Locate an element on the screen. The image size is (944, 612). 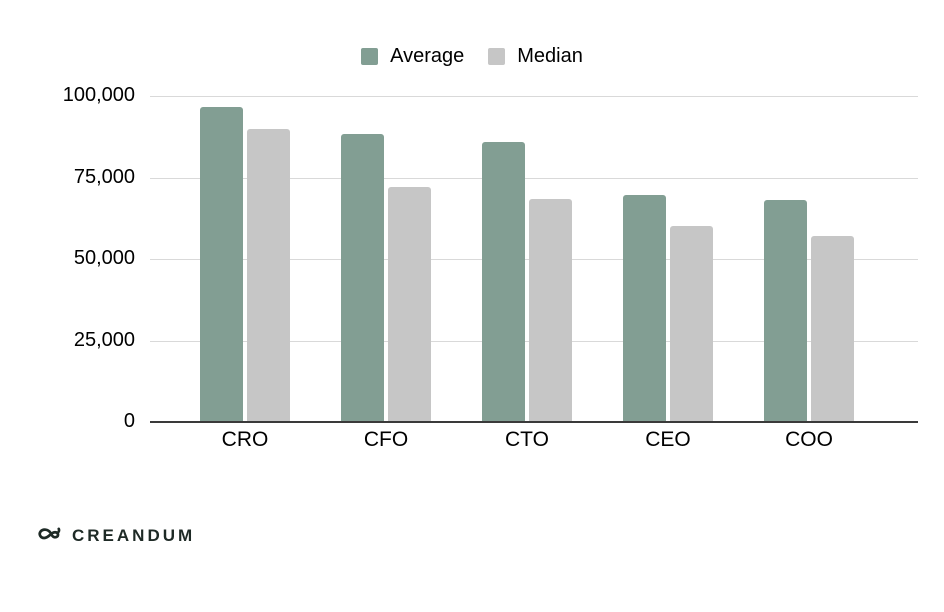
x-label-coo: COO is located at coordinates (809, 439).